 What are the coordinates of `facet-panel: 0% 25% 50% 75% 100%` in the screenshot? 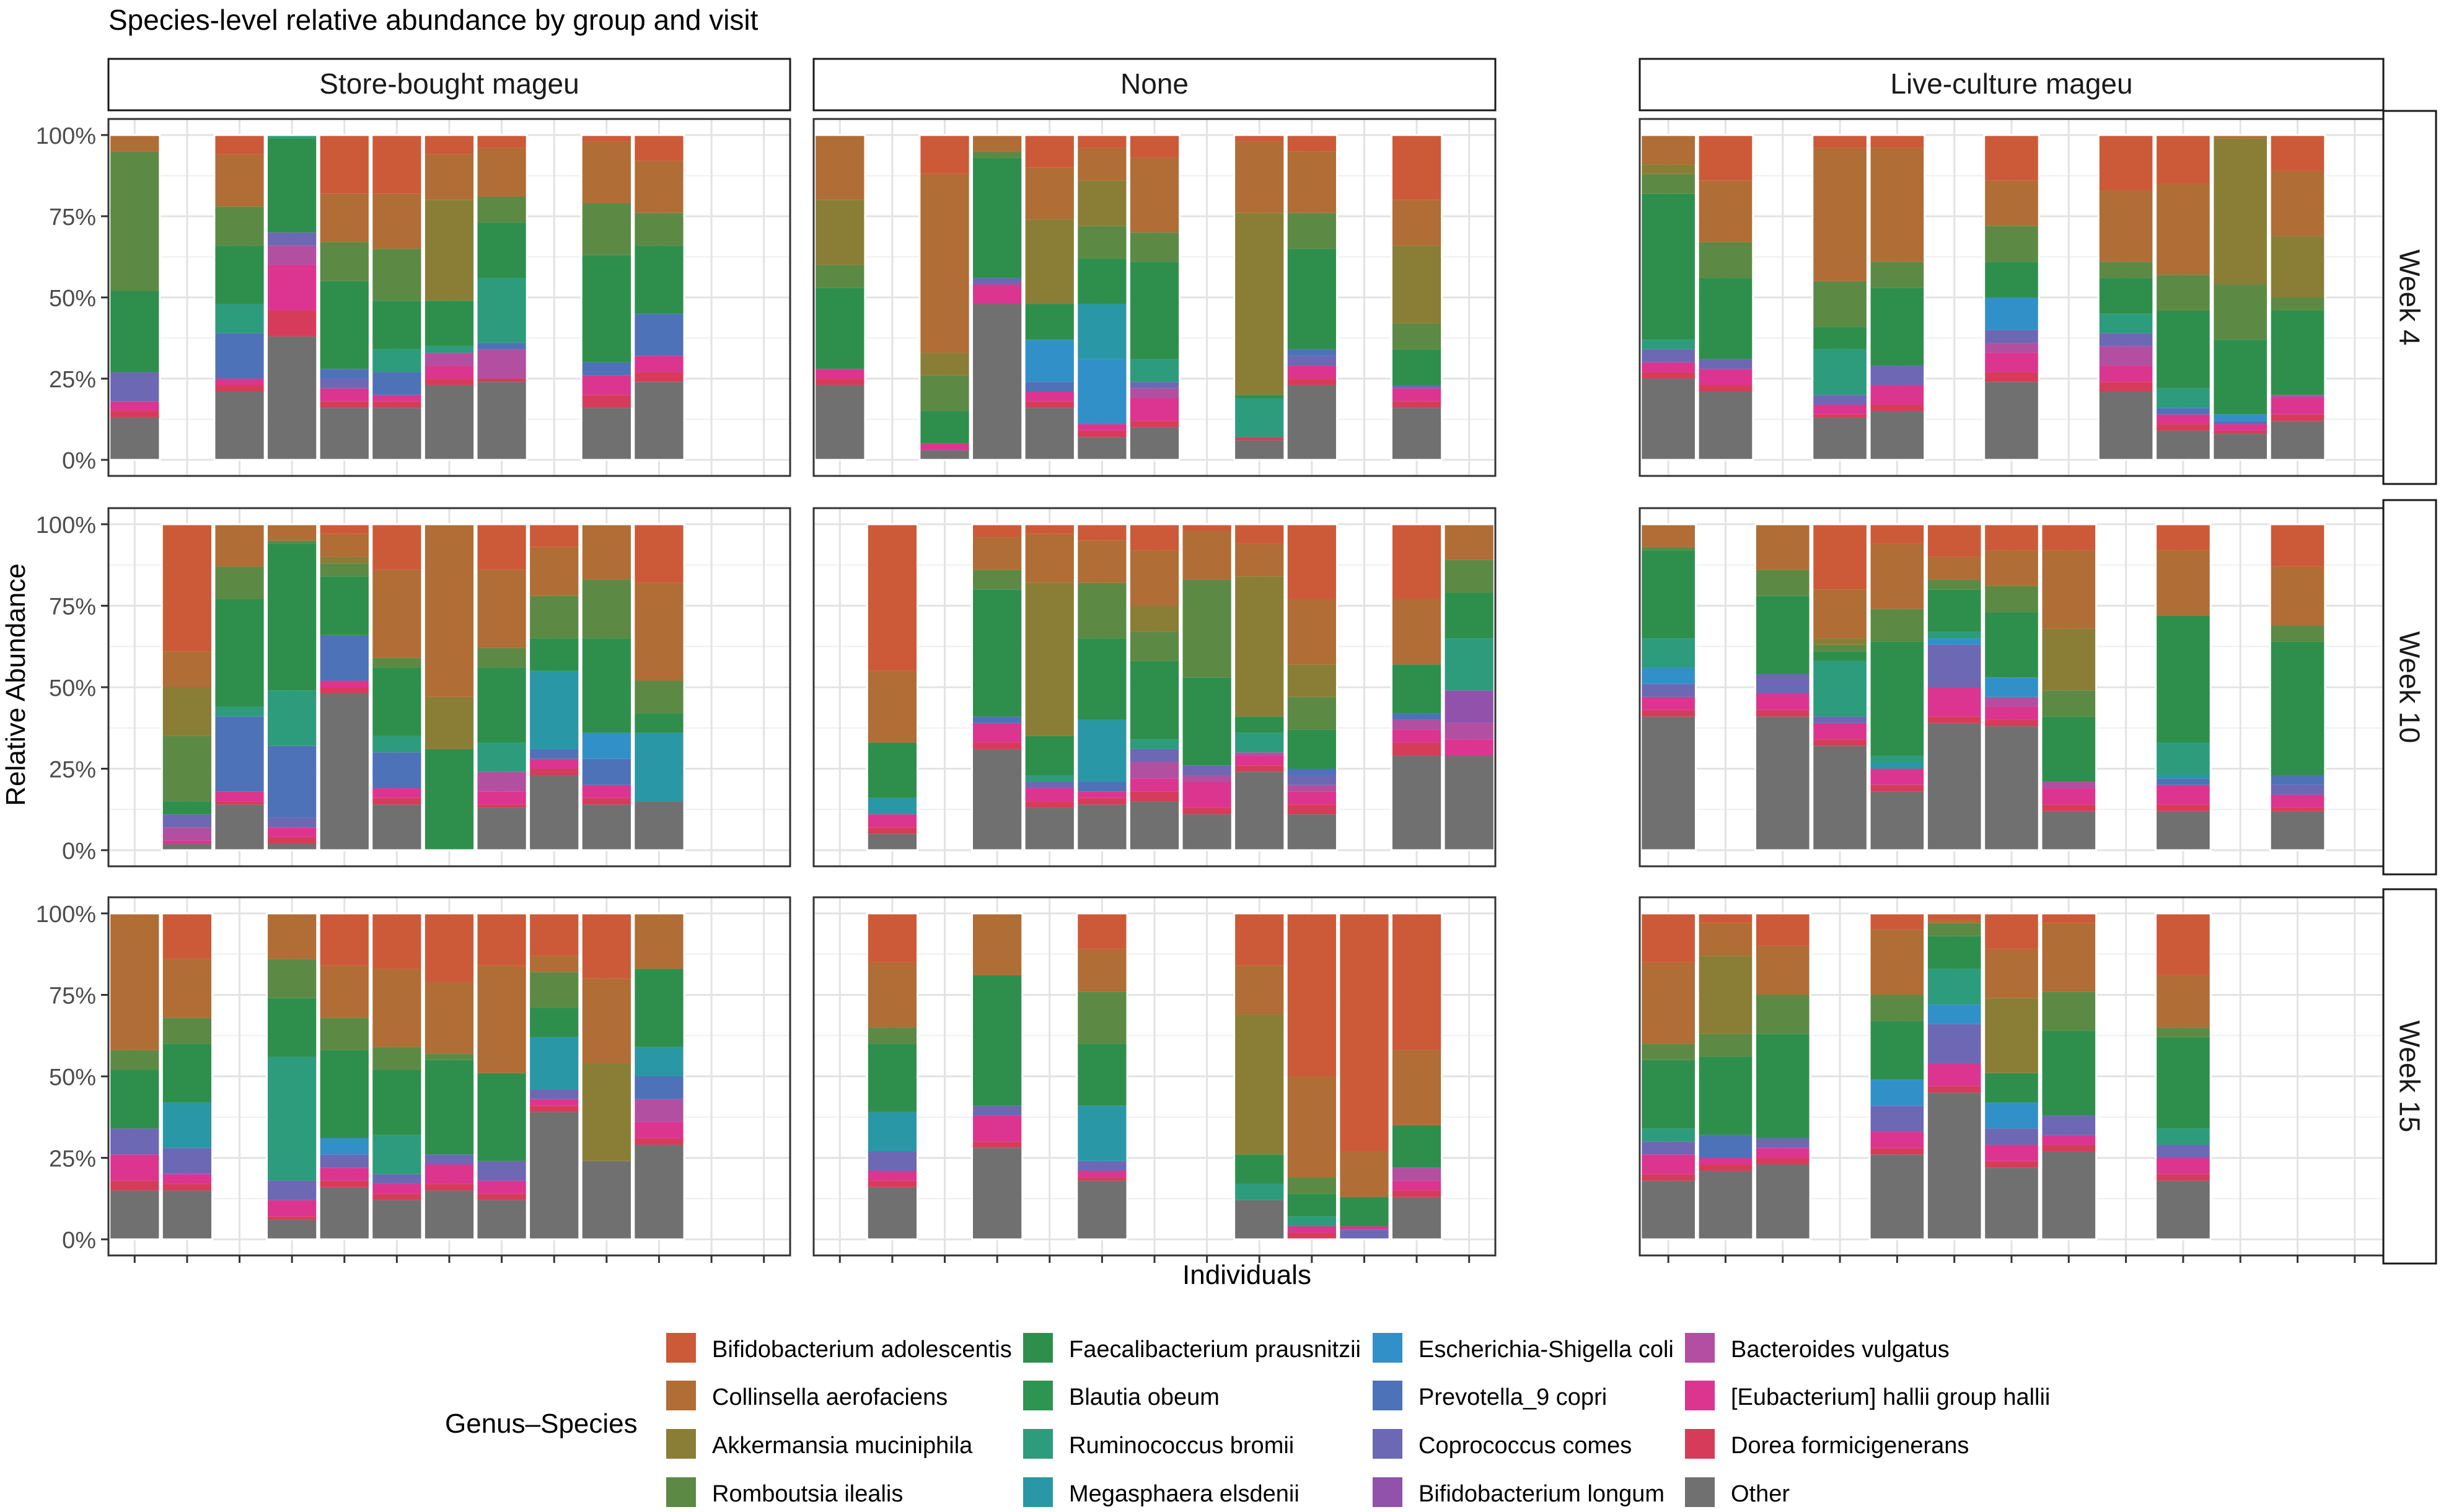 It's located at (413, 1079).